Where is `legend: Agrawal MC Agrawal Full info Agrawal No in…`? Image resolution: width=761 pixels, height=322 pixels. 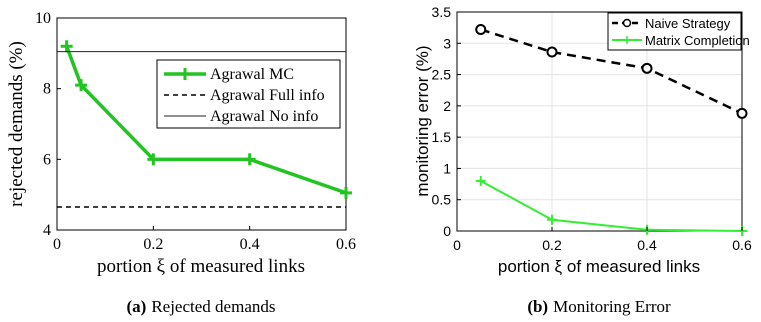 legend: Agrawal MC Agrawal Full info Agrawal No in… is located at coordinates (248, 94).